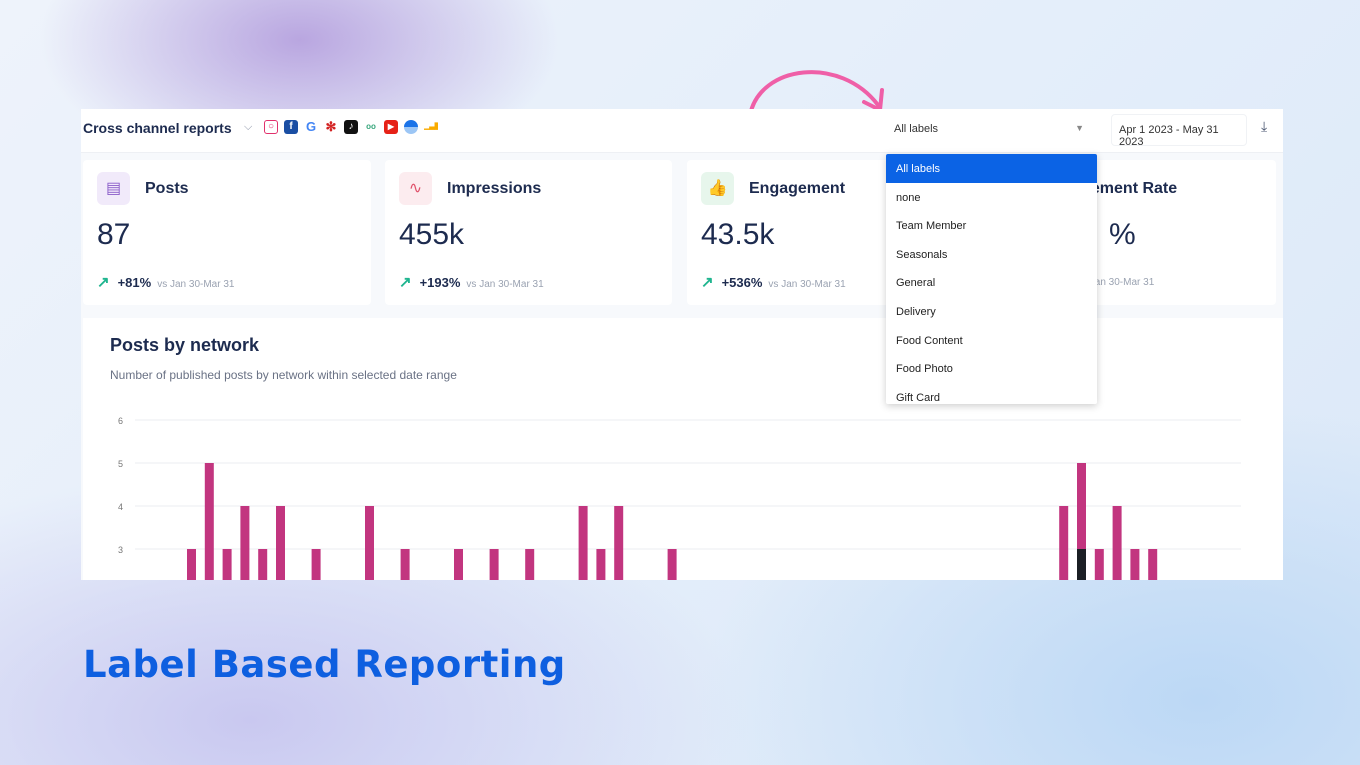  I want to click on card-value: 455k, so click(432, 234).